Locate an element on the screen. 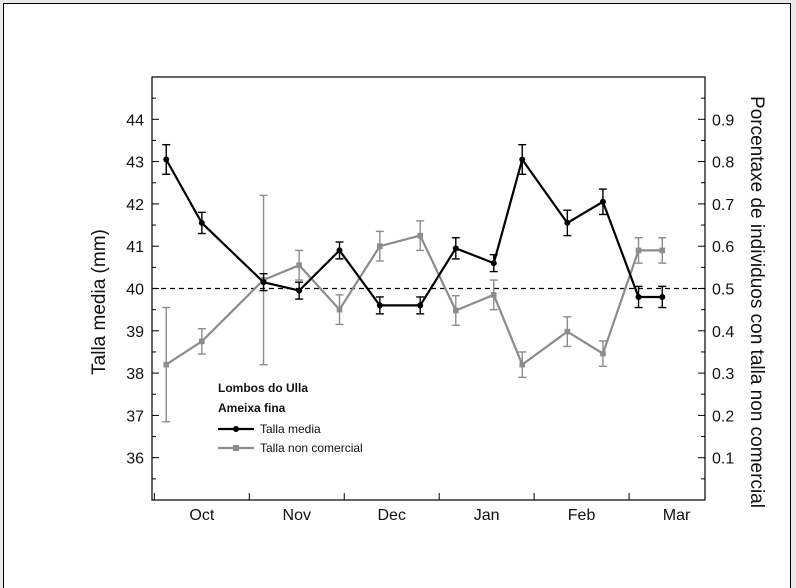 Image resolution: width=796 pixels, height=588 pixels. y2-tick-label: 0.2 is located at coordinates (723, 416).